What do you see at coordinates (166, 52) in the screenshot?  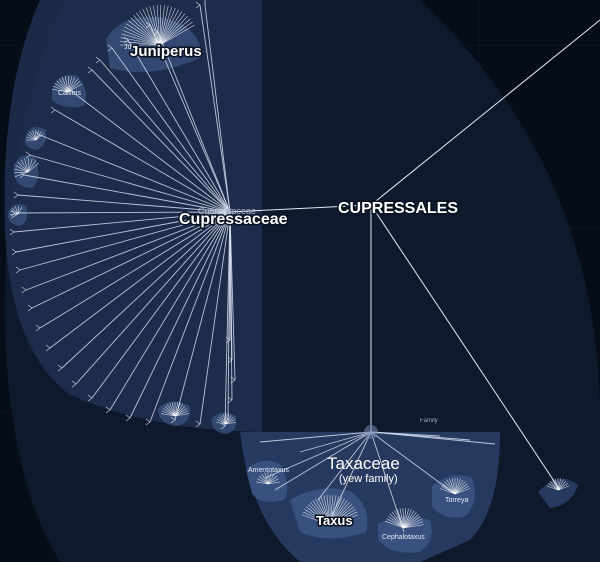 I see `juniperus-label: Juniperus` at bounding box center [166, 52].